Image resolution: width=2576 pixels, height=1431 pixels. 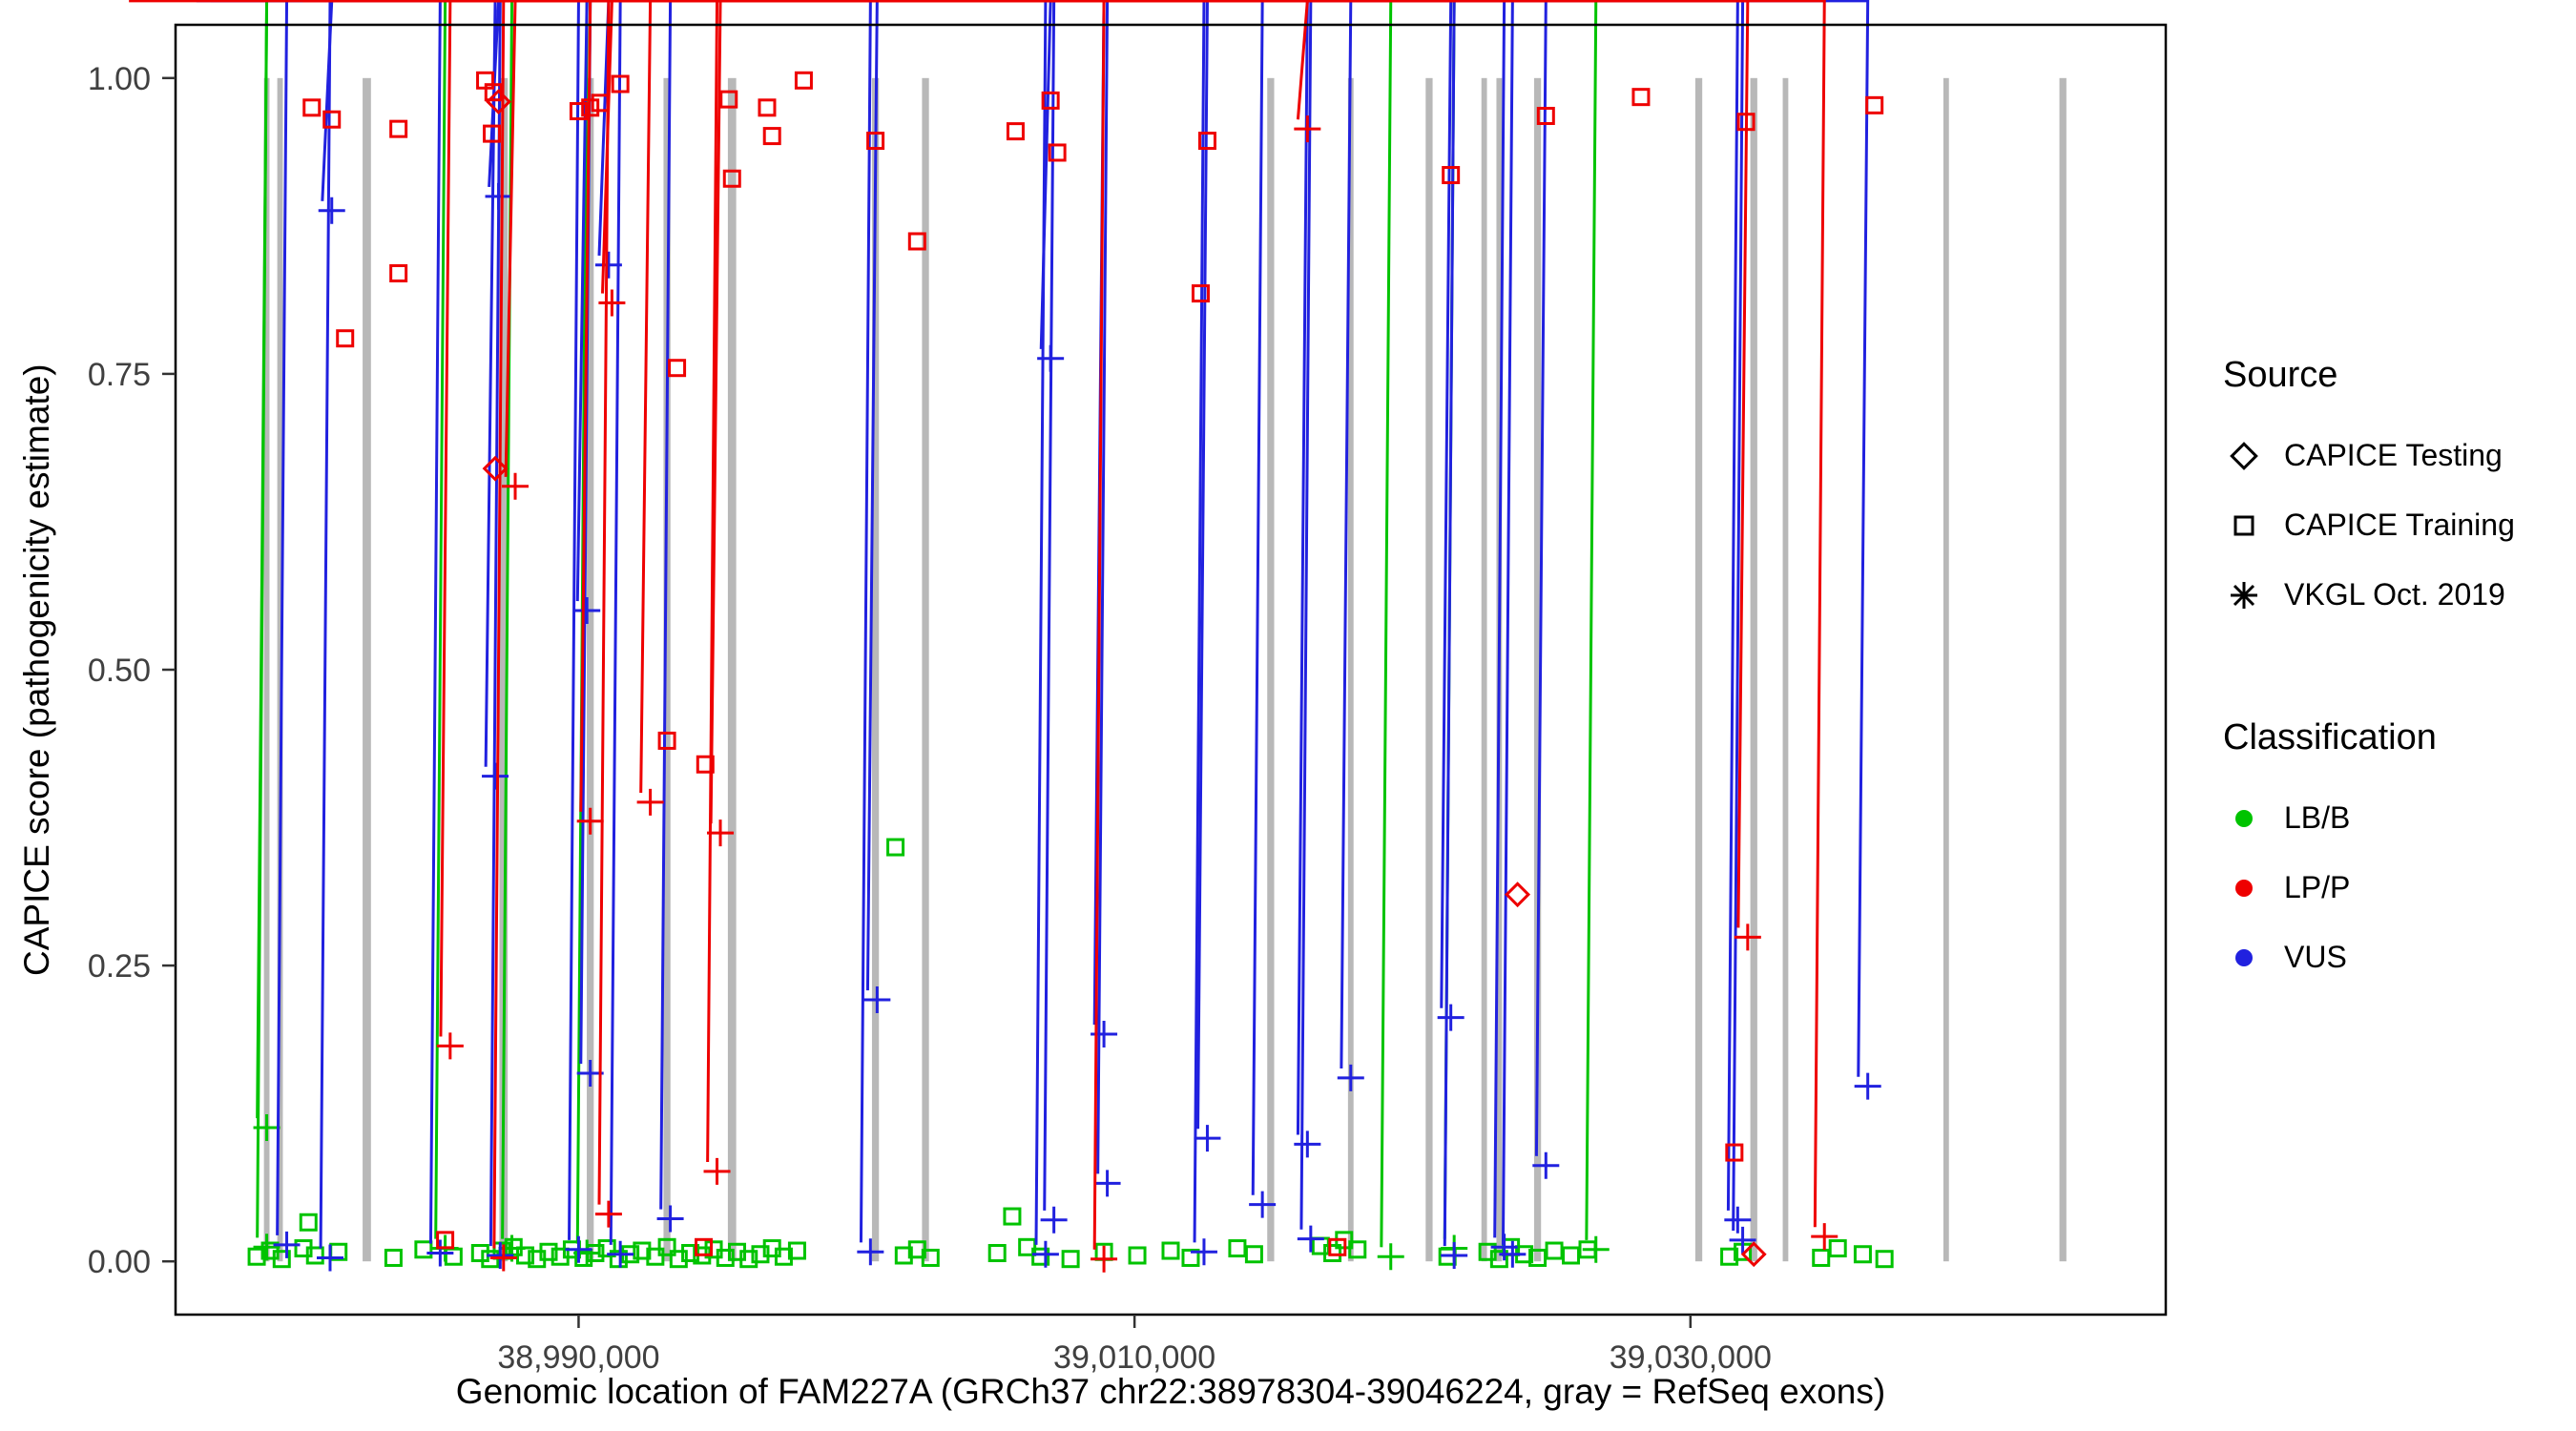 What do you see at coordinates (2397, 957) in the screenshot?
I see `legend-item-vus: VUS` at bounding box center [2397, 957].